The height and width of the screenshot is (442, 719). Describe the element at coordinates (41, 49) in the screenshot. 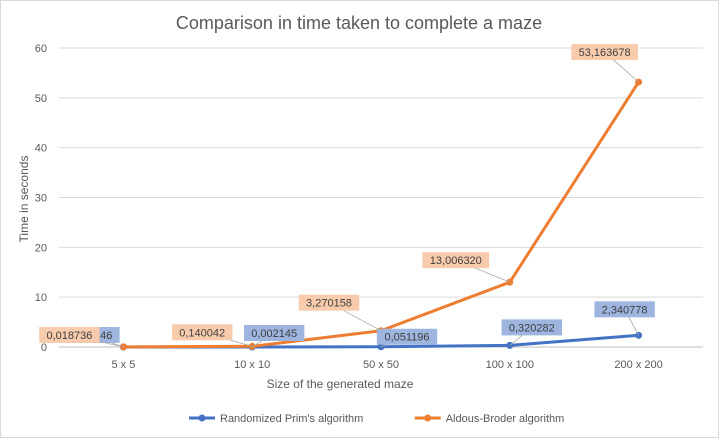

I see `y-tick-label: 60` at that location.